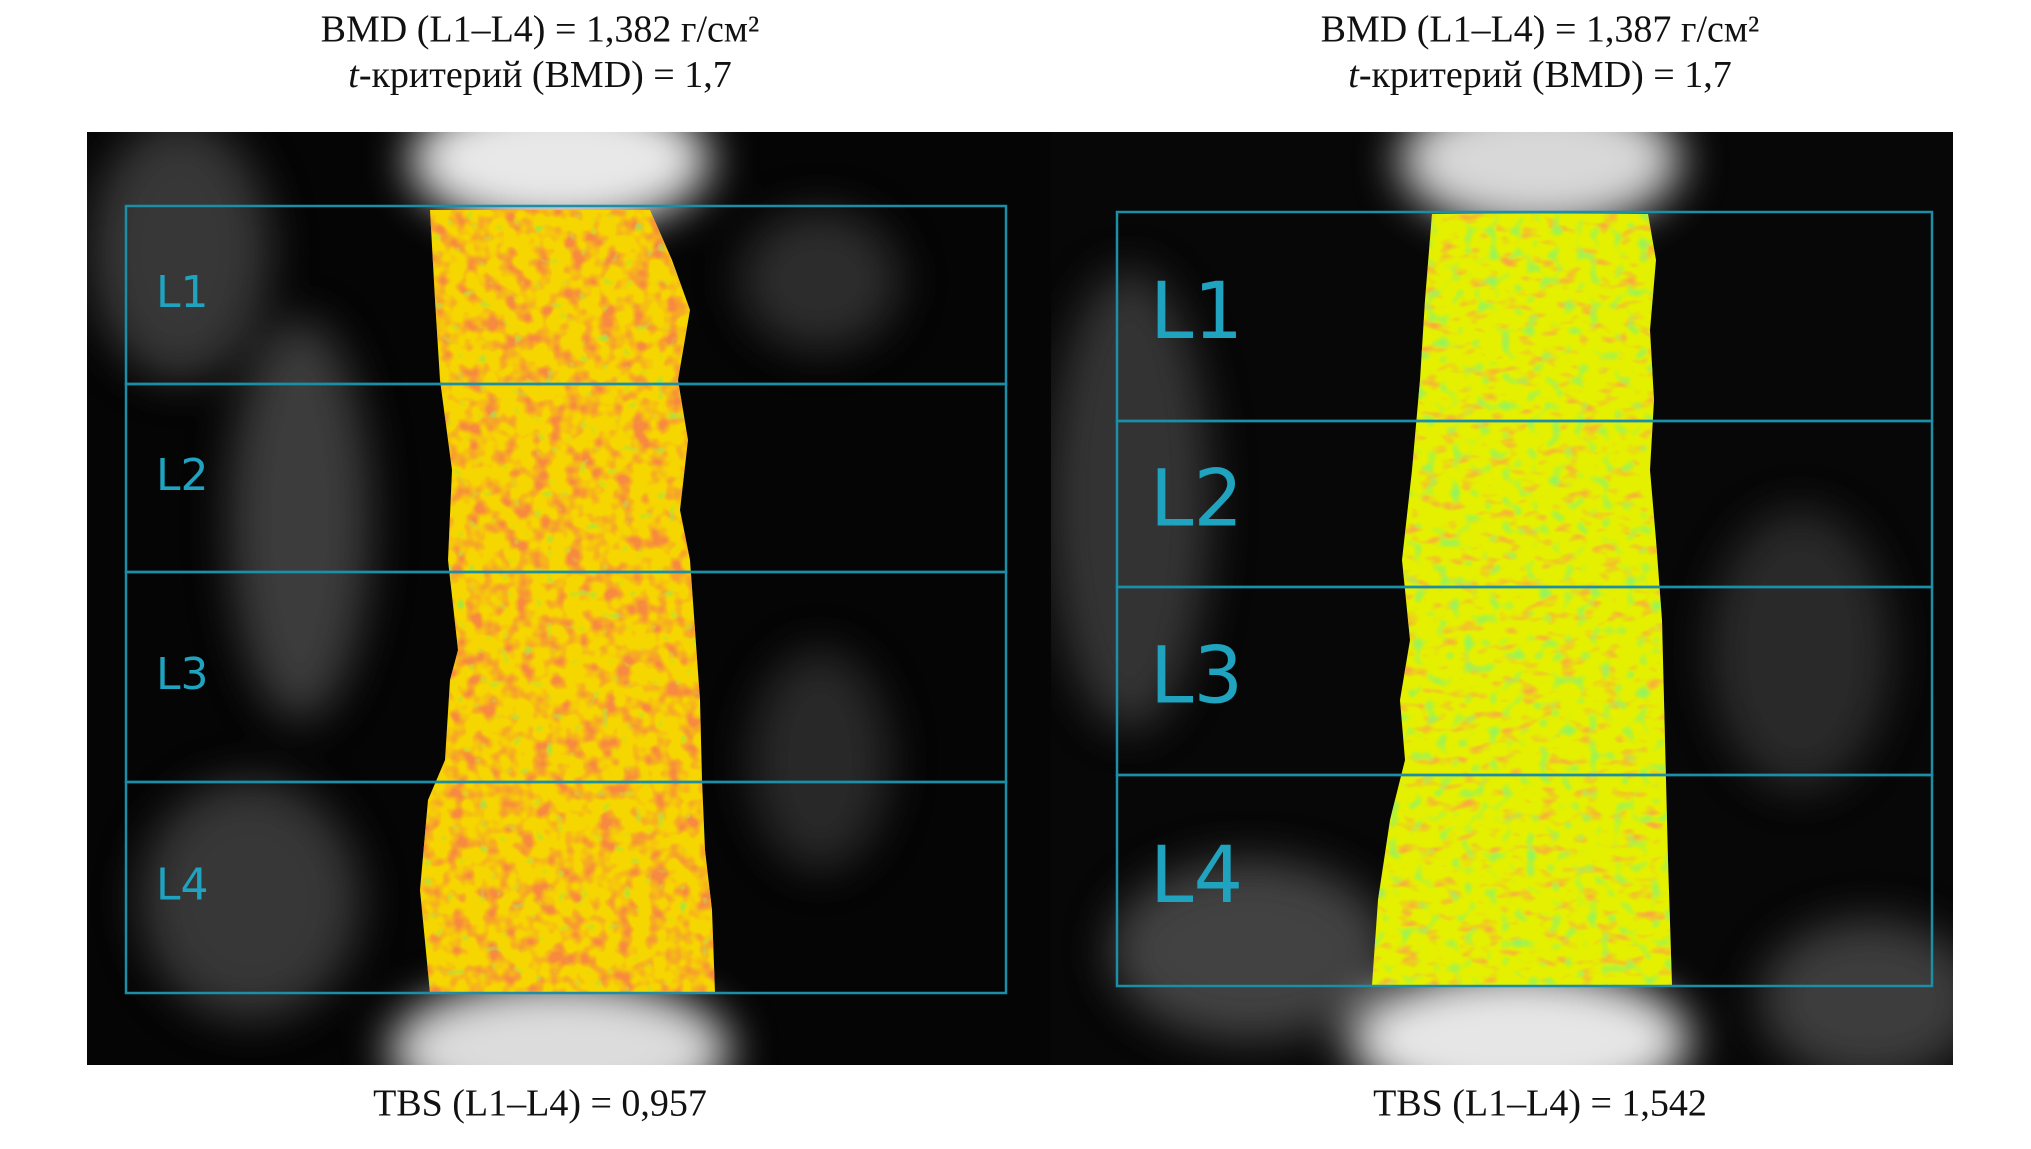  What do you see at coordinates (1540, 30) in the screenshot?
I see `header-line: BMD (L1–L4) = 1,387 г/см²` at bounding box center [1540, 30].